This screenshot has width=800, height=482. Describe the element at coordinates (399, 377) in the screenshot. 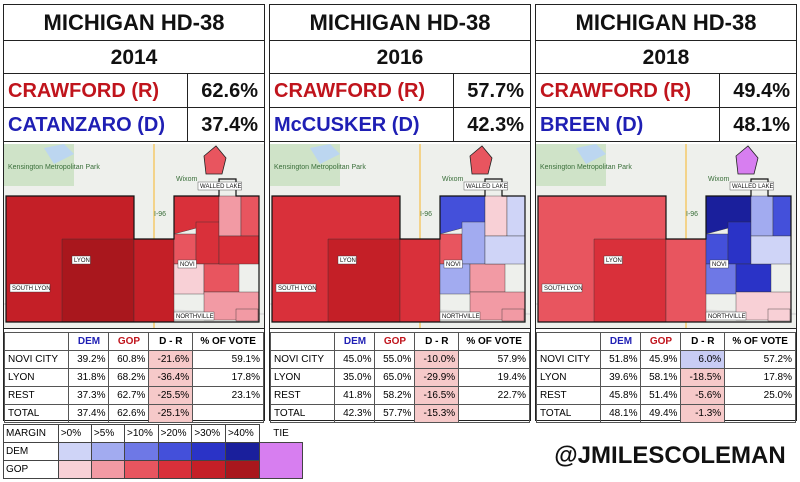

I see `table-row: LYON 35.0% 65.0% -29.9% 19.4%` at that location.